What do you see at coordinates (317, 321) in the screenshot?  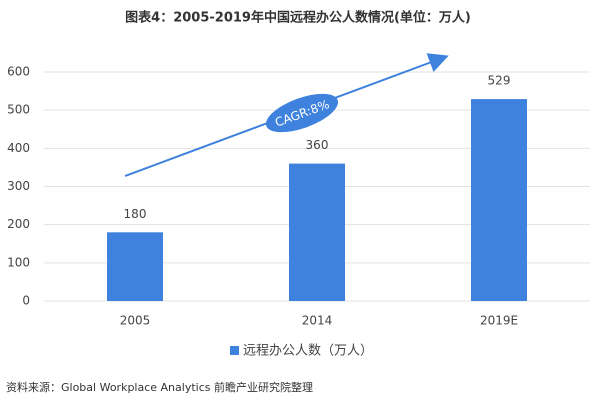 I see `x-tick-label: 2014` at bounding box center [317, 321].